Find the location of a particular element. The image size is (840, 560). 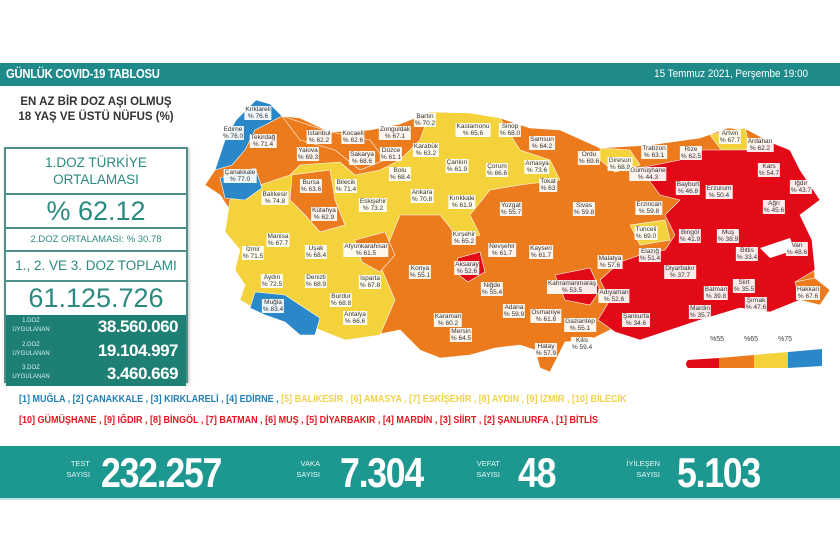

province-value: % 59.4 is located at coordinates (582, 347).